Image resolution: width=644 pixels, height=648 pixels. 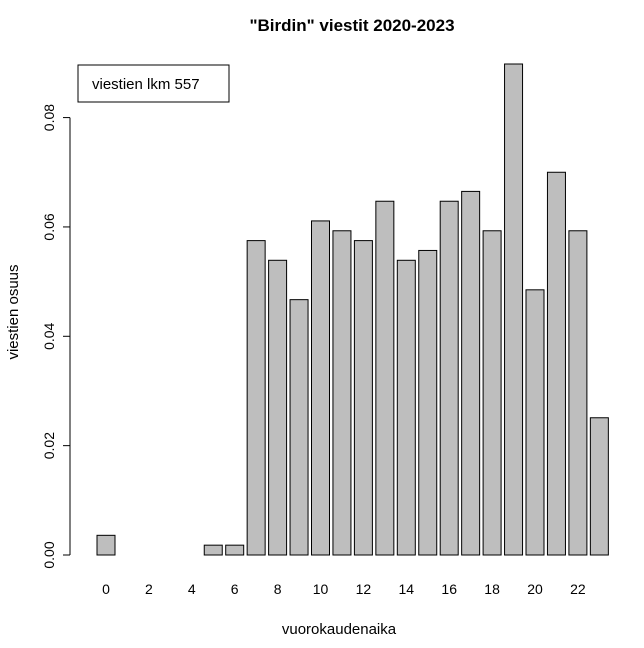 I want to click on x-tick-label: 2, so click(x=149, y=589).